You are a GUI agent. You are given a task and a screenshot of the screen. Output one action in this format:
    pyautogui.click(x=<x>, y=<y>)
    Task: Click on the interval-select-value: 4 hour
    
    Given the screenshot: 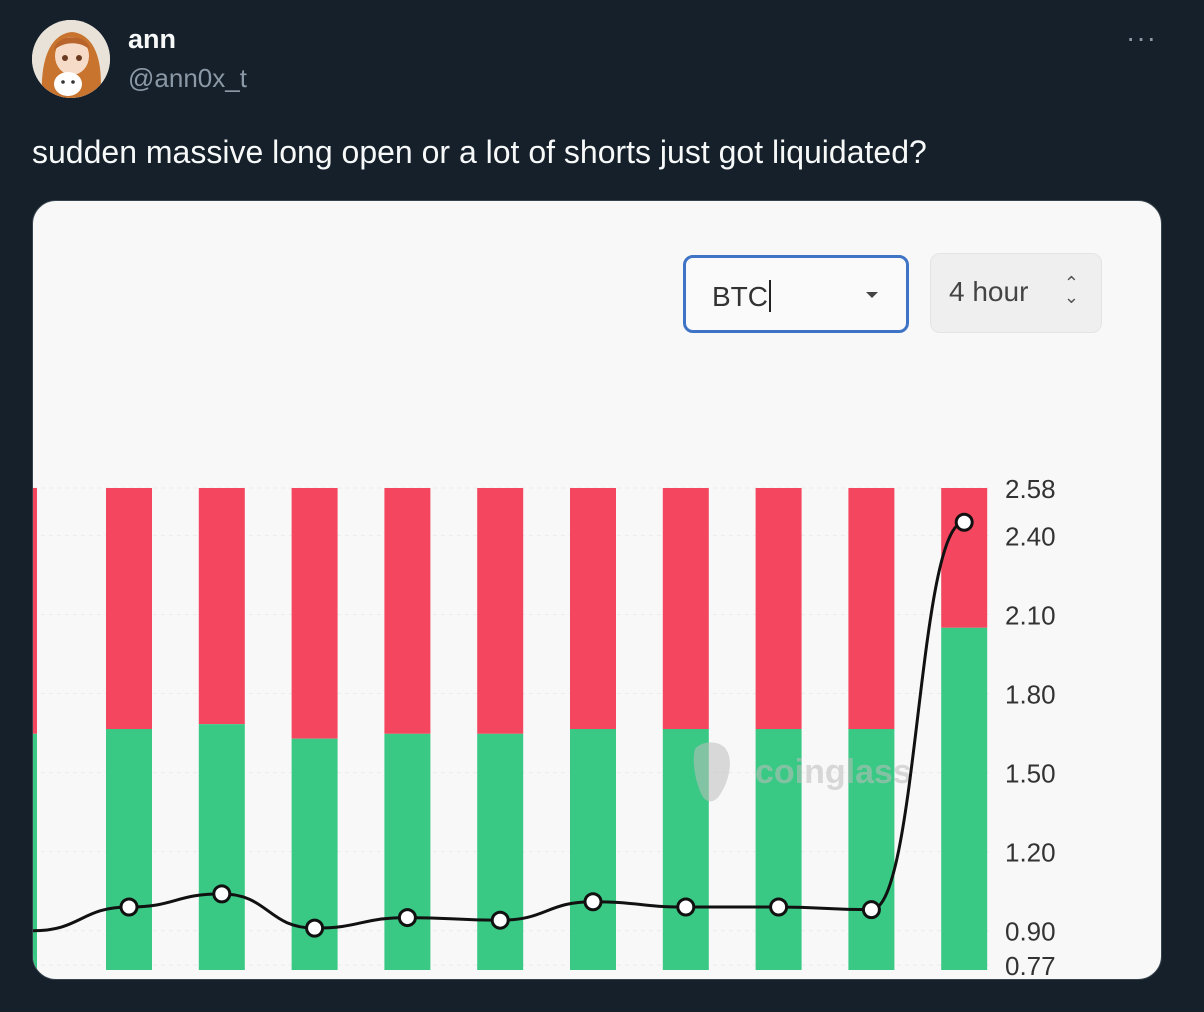 What is the action you would take?
    pyautogui.click(x=989, y=291)
    